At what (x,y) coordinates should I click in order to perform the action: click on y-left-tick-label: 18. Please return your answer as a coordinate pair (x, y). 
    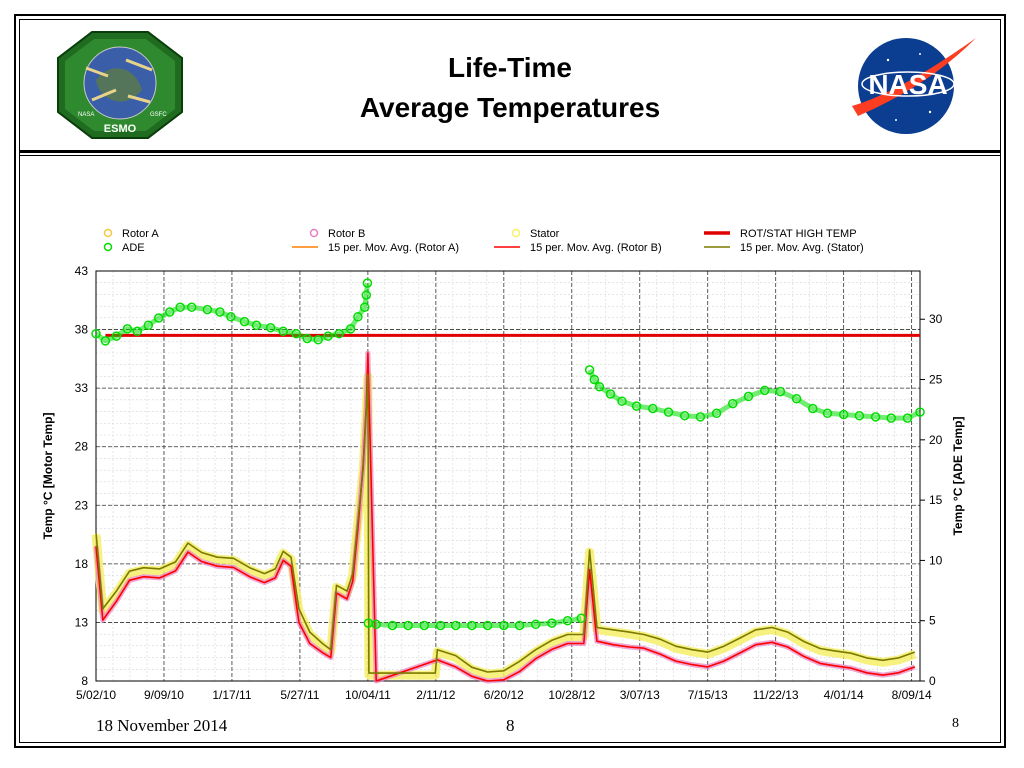
    Looking at the image, I should click on (82, 564).